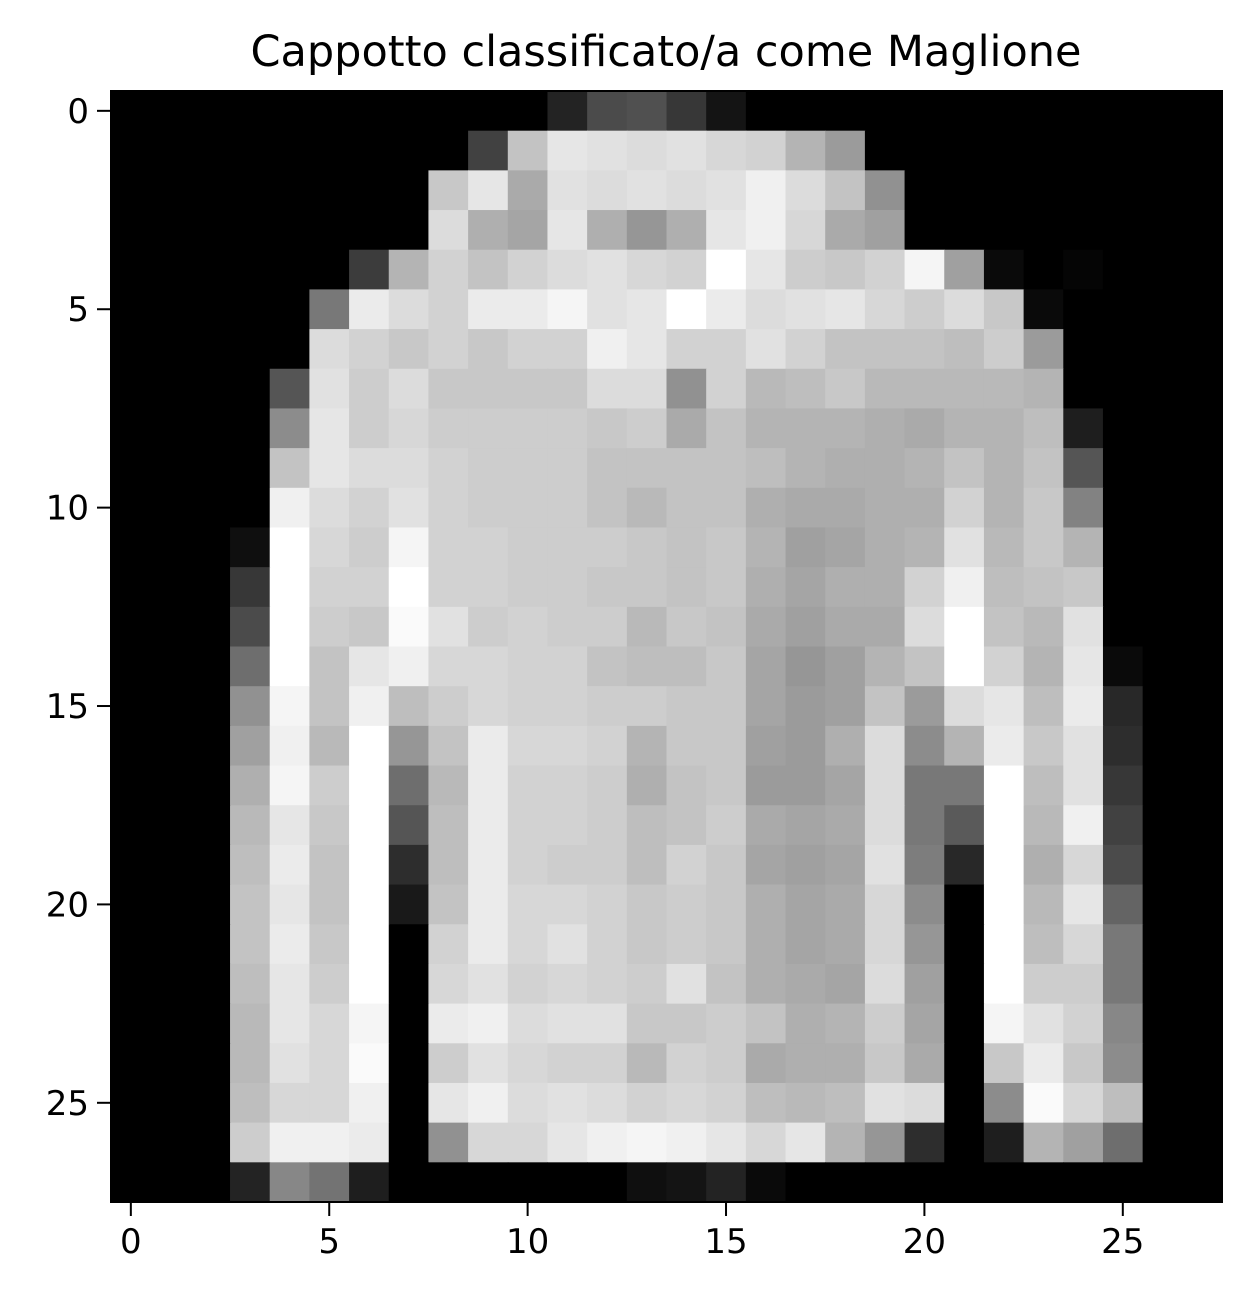  I want to click on heatmap-cell-r20-c5, so click(329, 904).